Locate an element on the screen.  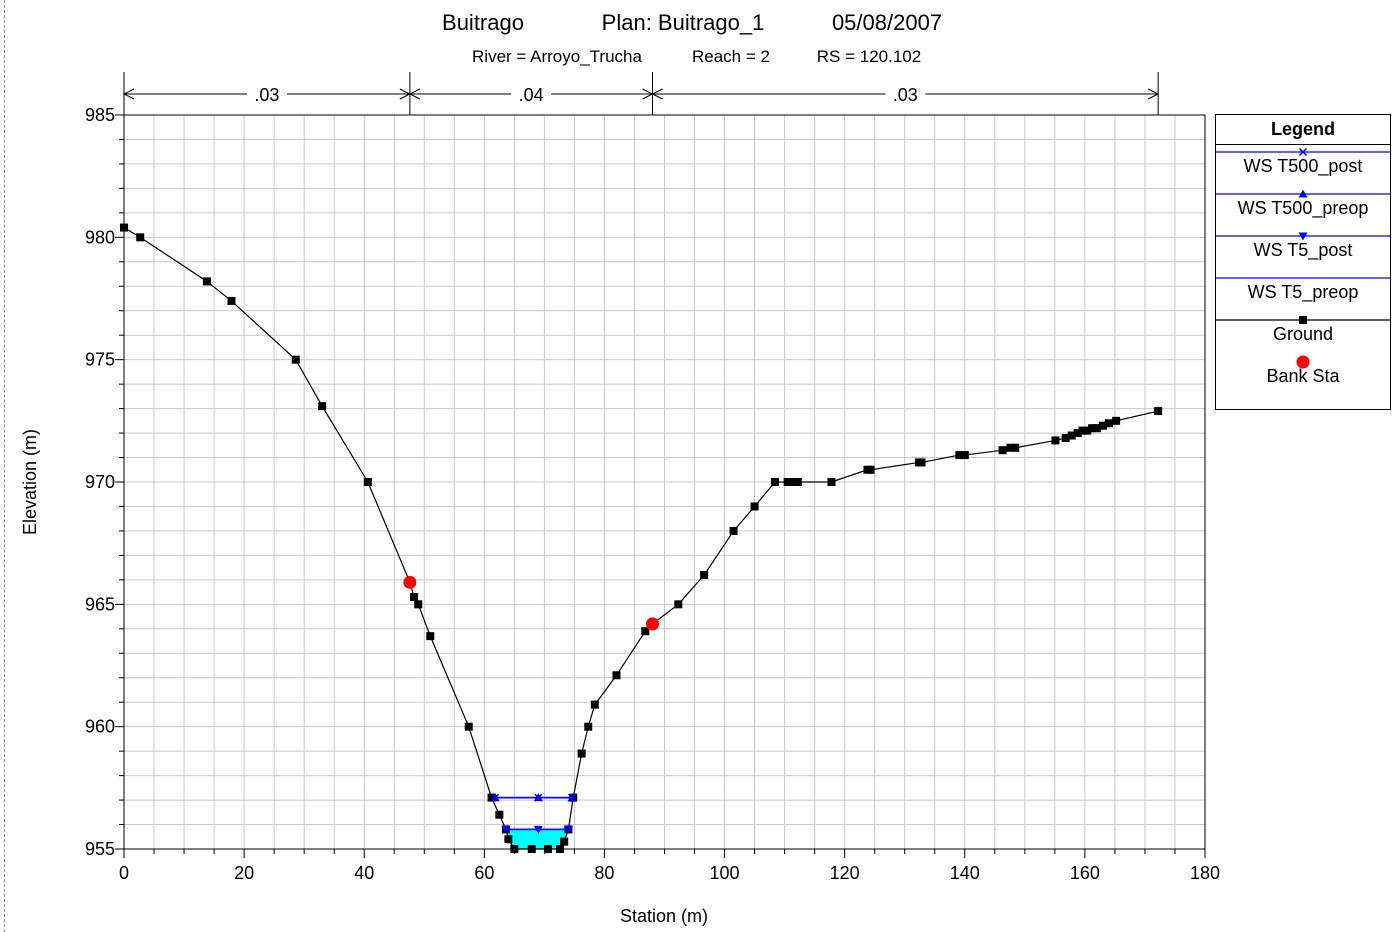
y-axis-label: Elevation (m) is located at coordinates (30, 482).